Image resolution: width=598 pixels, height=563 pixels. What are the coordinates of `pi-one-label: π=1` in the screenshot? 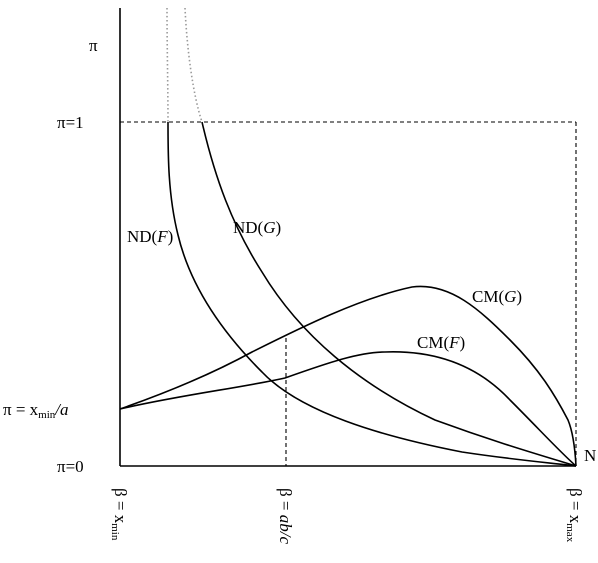 It's located at (70, 122).